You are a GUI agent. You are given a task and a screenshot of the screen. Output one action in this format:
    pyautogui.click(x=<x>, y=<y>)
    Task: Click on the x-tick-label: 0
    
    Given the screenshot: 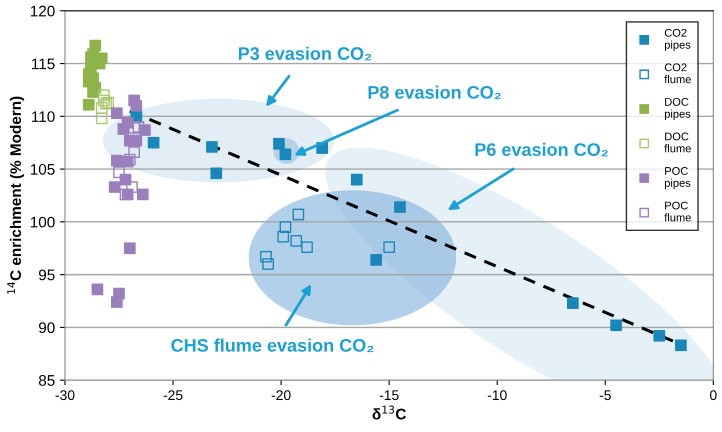 What is the action you would take?
    pyautogui.click(x=713, y=395)
    